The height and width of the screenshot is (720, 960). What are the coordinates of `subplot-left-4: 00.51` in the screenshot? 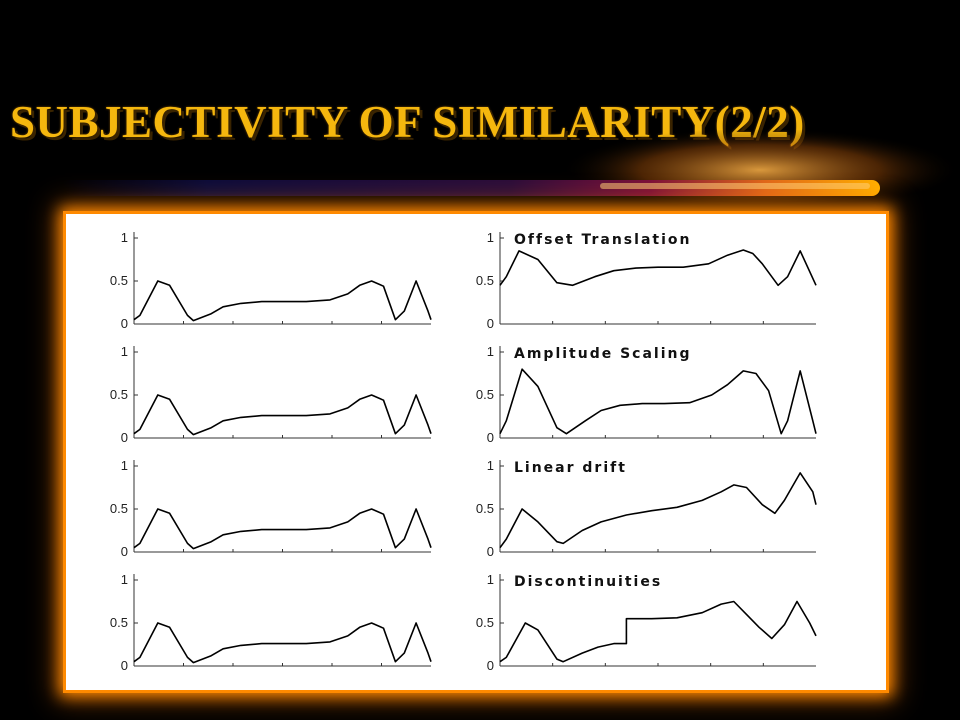 It's located at (271, 622).